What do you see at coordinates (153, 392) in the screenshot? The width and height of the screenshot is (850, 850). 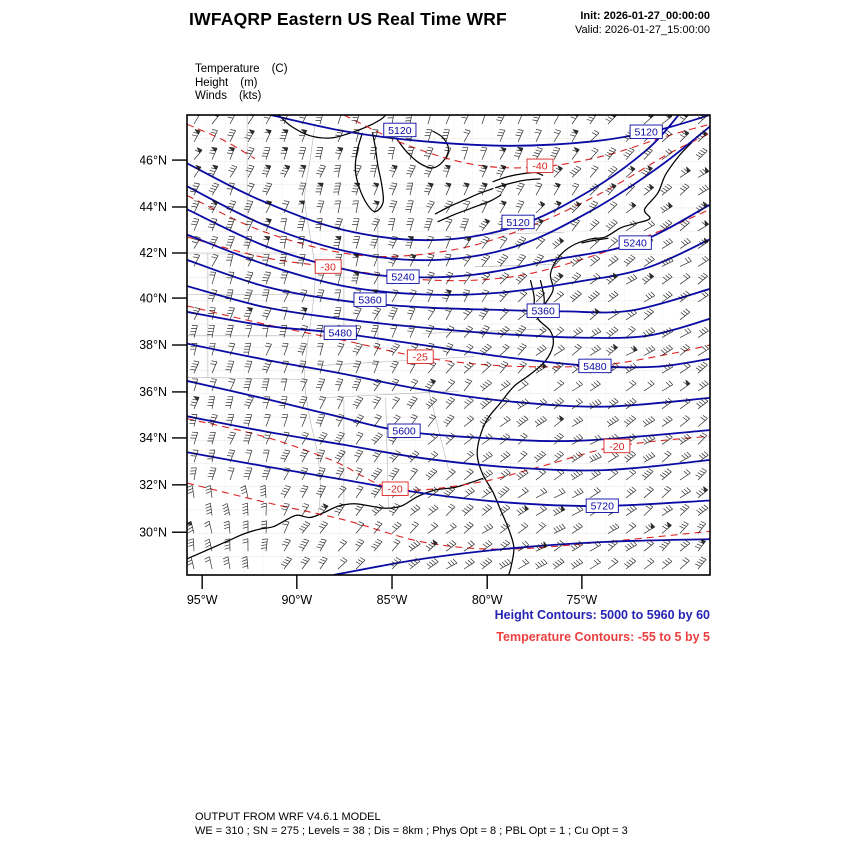 I see `y-axis-tick-label: 36°N` at bounding box center [153, 392].